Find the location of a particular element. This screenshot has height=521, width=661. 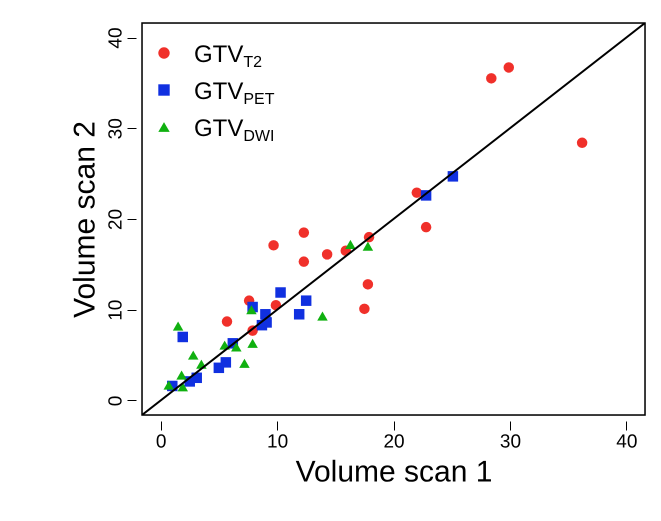

y-tick-label: 40 is located at coordinates (116, 38).